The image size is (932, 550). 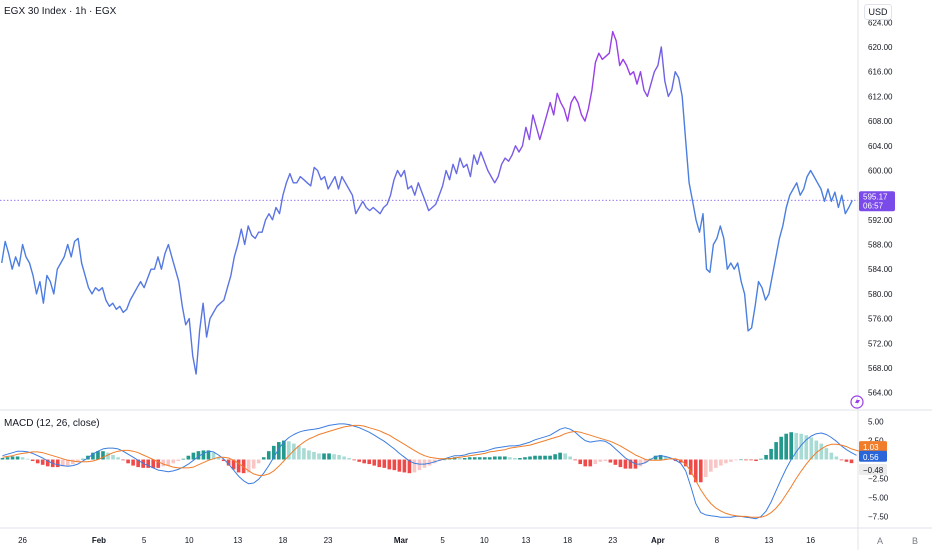 What do you see at coordinates (873, 470) in the screenshot?
I see `histogram-value: −0.48` at bounding box center [873, 470].